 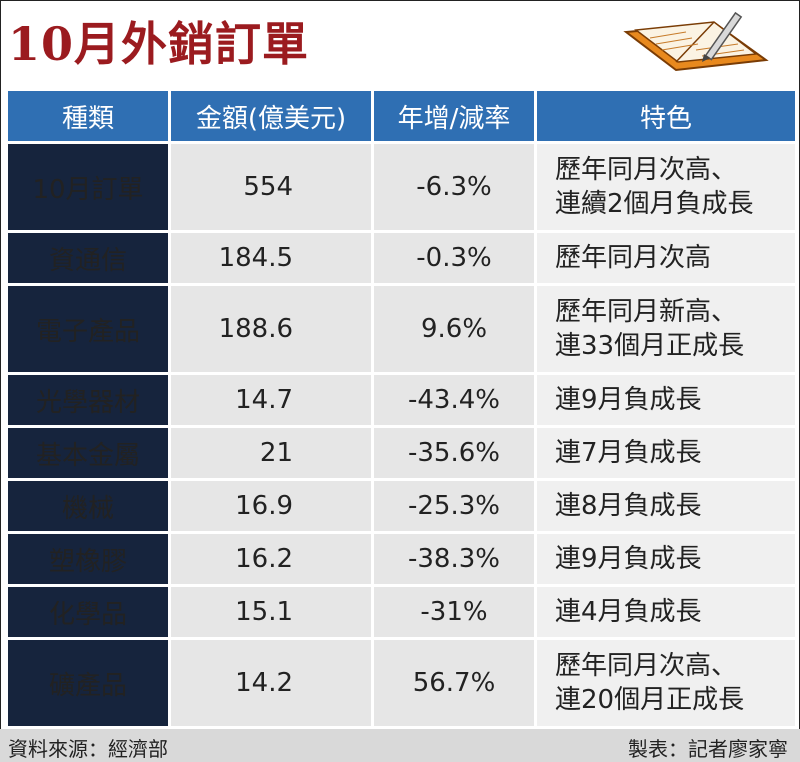 What do you see at coordinates (88, 506) in the screenshot?
I see `row-category: 機械` at bounding box center [88, 506].